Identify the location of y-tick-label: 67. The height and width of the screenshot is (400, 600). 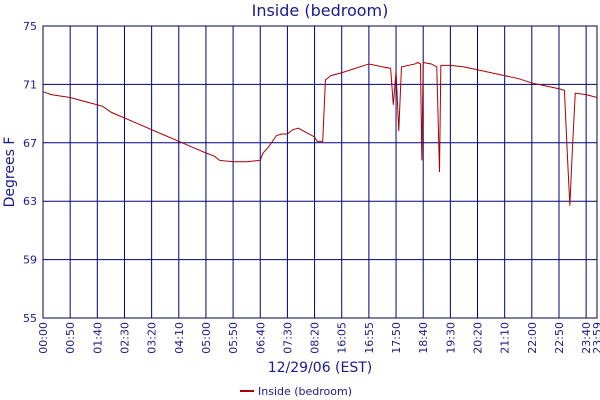
(30, 143).